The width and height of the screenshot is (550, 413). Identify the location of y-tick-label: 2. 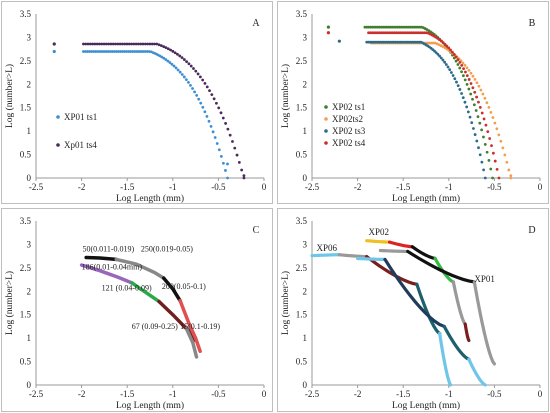
(305, 291).